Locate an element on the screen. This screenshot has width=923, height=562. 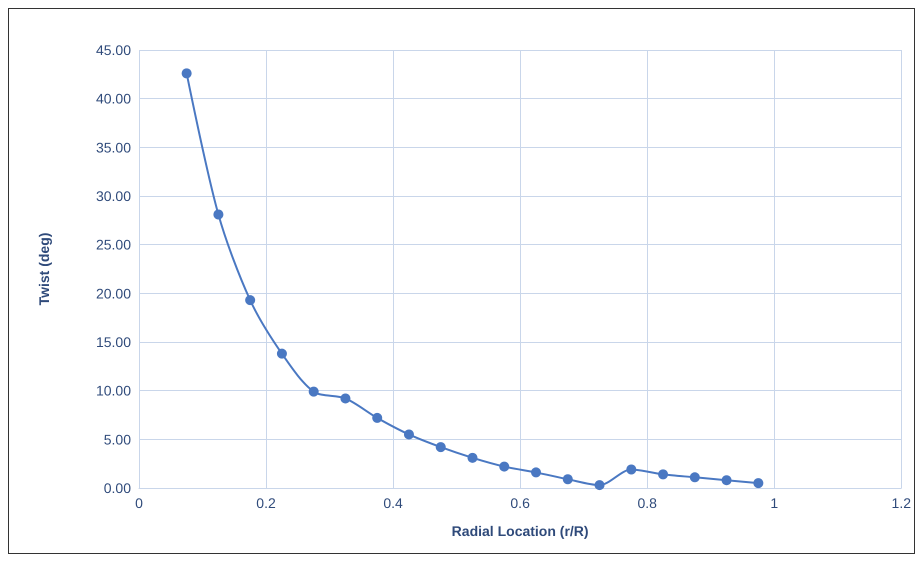
x-tick-label: 1 is located at coordinates (774, 503).